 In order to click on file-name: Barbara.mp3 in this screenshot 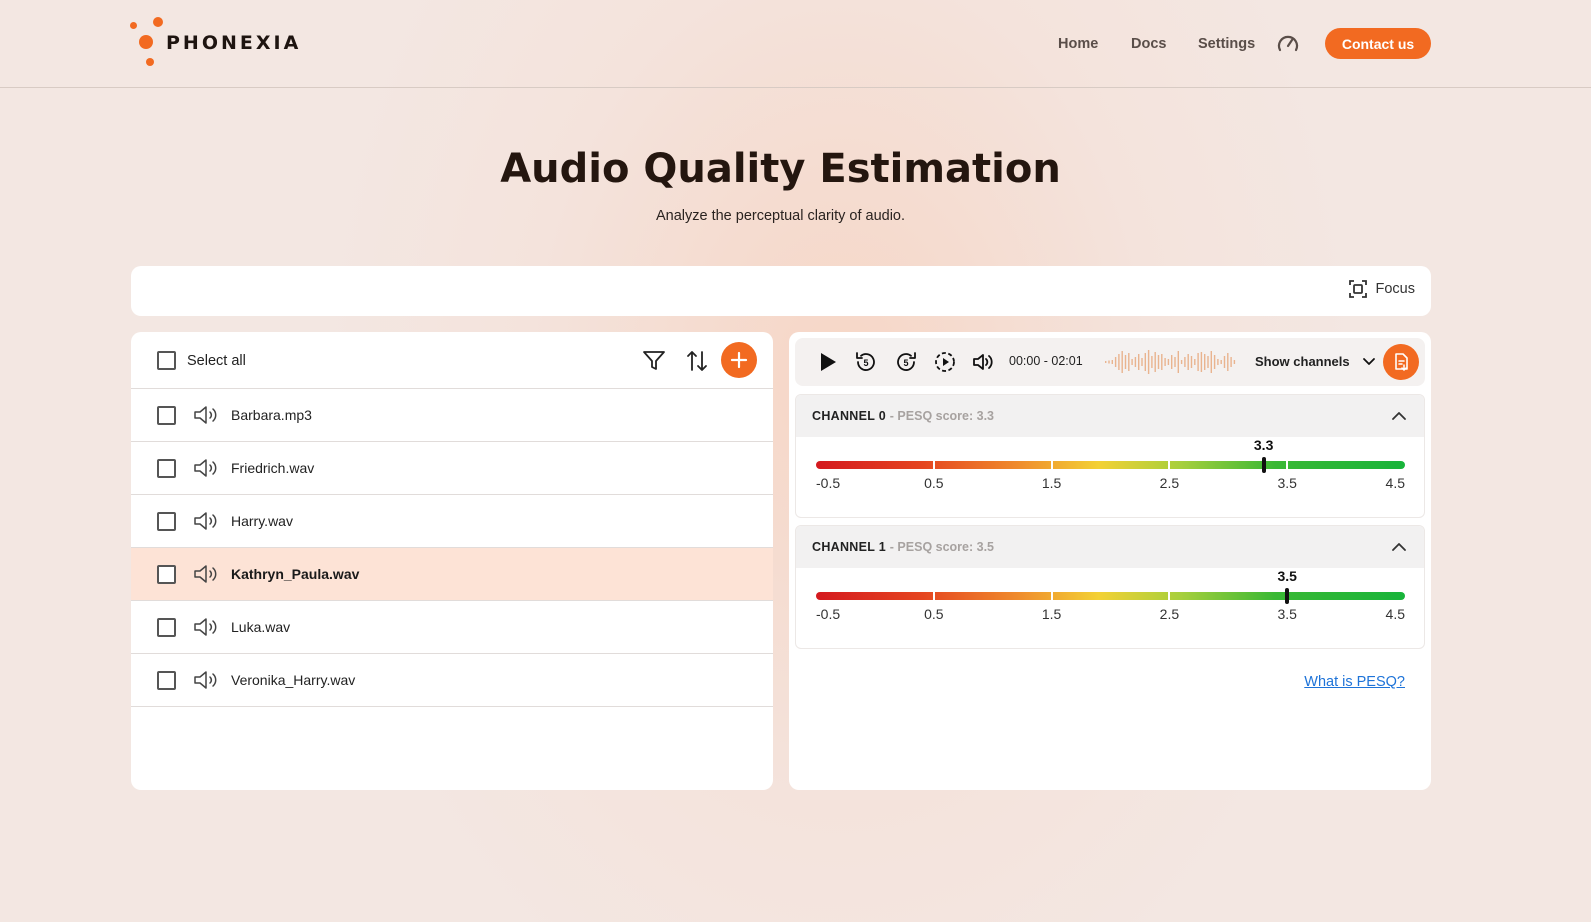, I will do `click(271, 415)`.